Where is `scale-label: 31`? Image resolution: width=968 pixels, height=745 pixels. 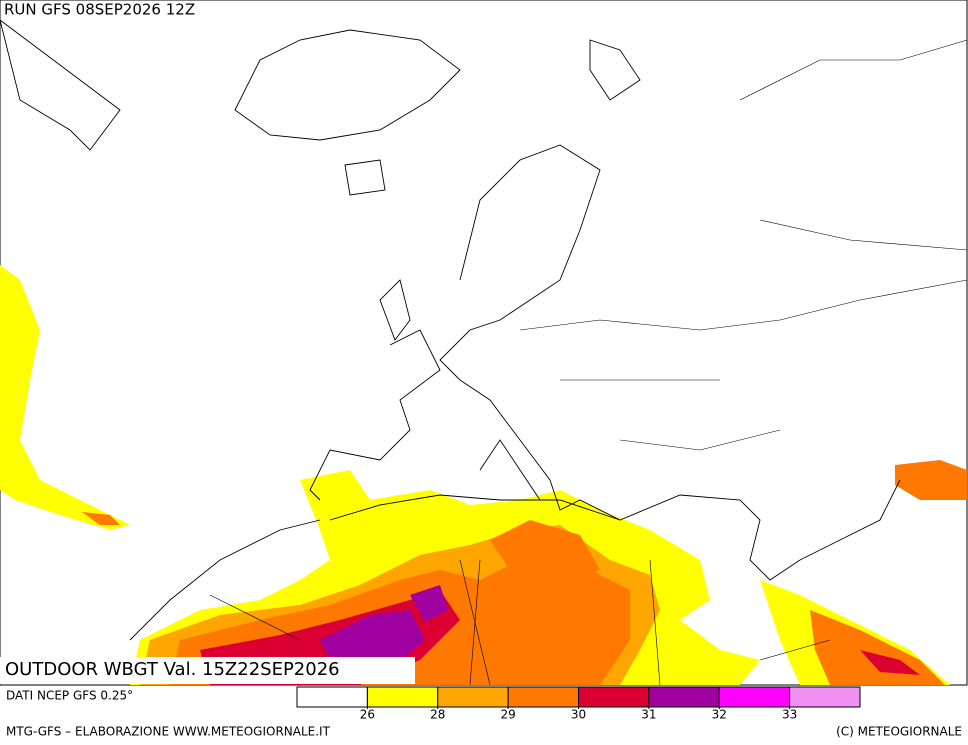 scale-label: 31 is located at coordinates (648, 715).